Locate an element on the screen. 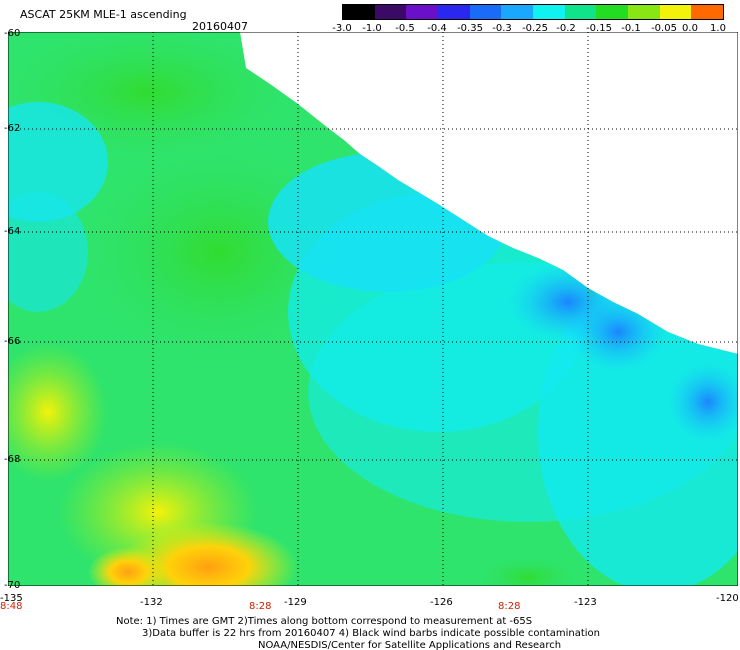 Image resolution: width=740 pixels, height=650 pixels. colorbar-tick: 0.0 is located at coordinates (690, 28).